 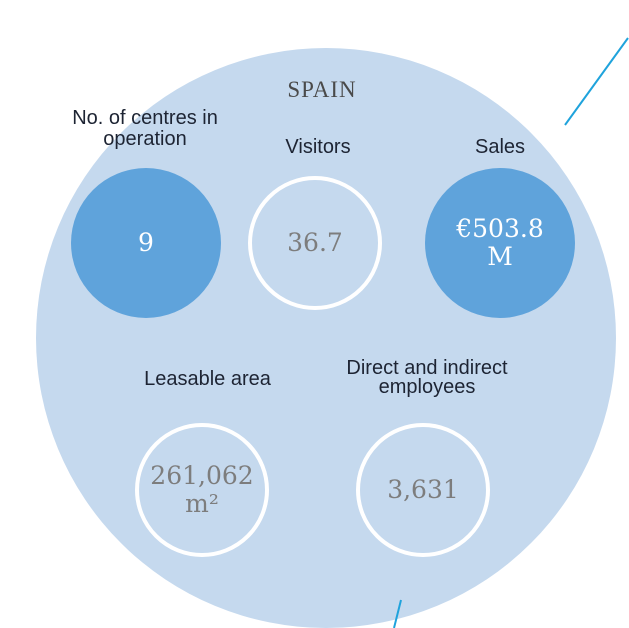 I want to click on title: SPAIN, so click(x=322, y=89).